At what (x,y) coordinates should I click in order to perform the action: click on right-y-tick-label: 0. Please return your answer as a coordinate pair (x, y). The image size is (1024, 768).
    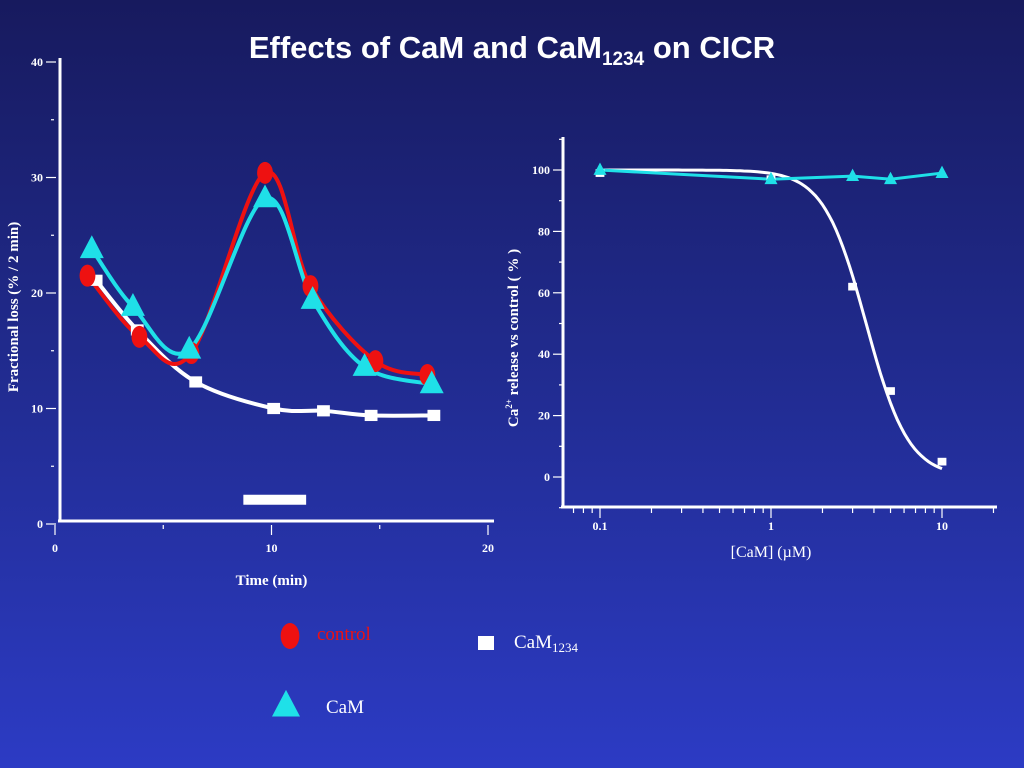
    Looking at the image, I should click on (547, 477).